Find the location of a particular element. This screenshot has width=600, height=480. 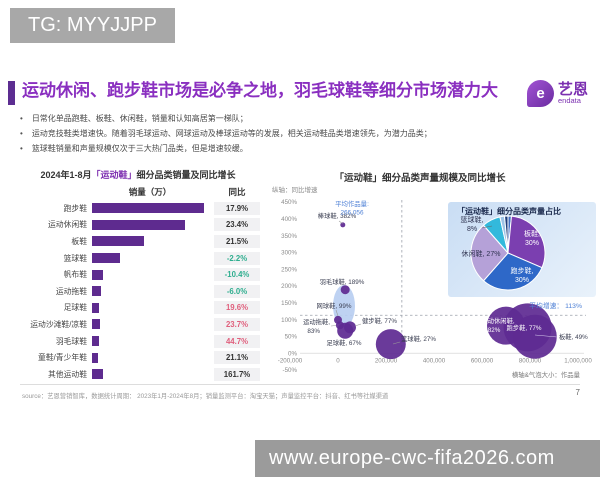

bar-row: 羽毛球鞋 44.7% is located at coordinates (138, 341).